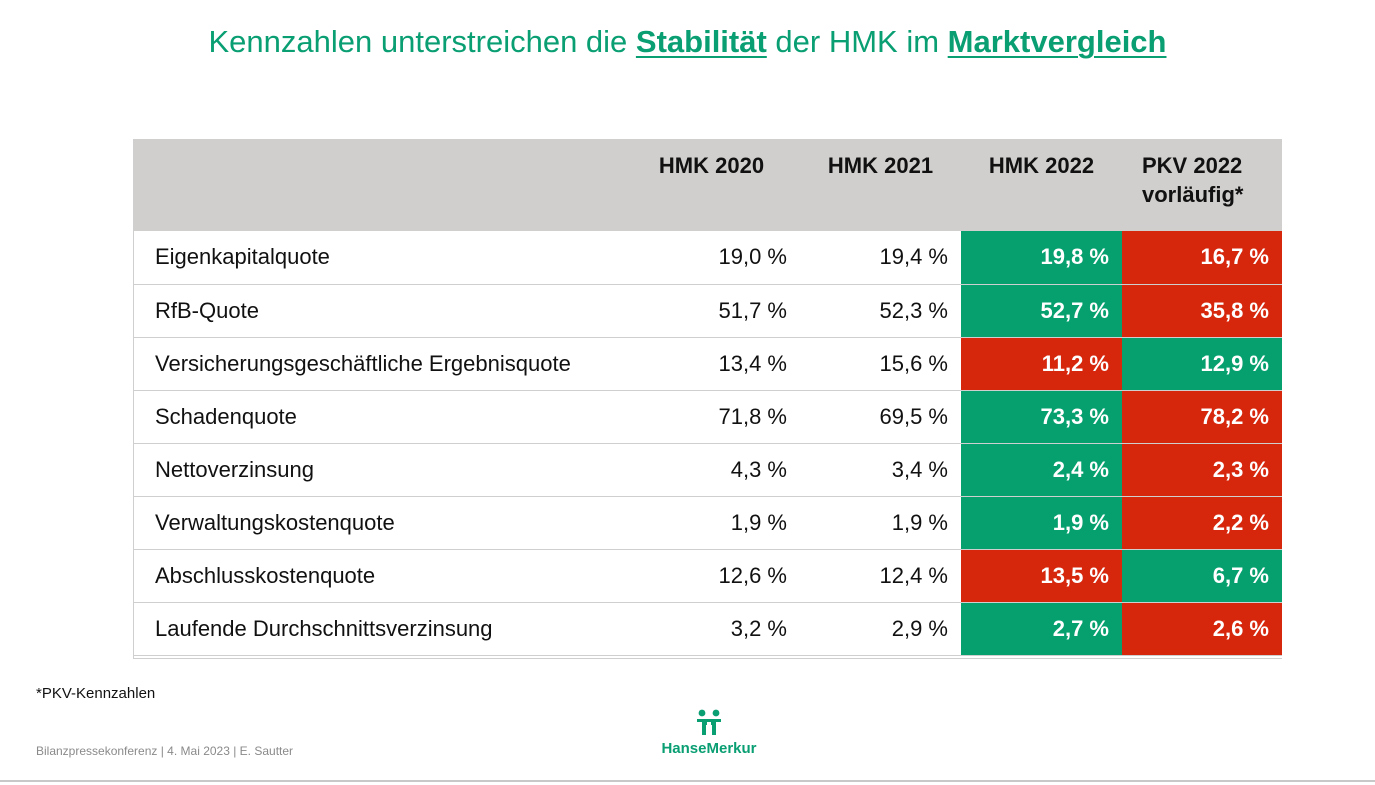 Image resolution: width=1375 pixels, height=785 pixels. I want to click on cell-pkv-2022: 16,7 %, so click(1202, 257).